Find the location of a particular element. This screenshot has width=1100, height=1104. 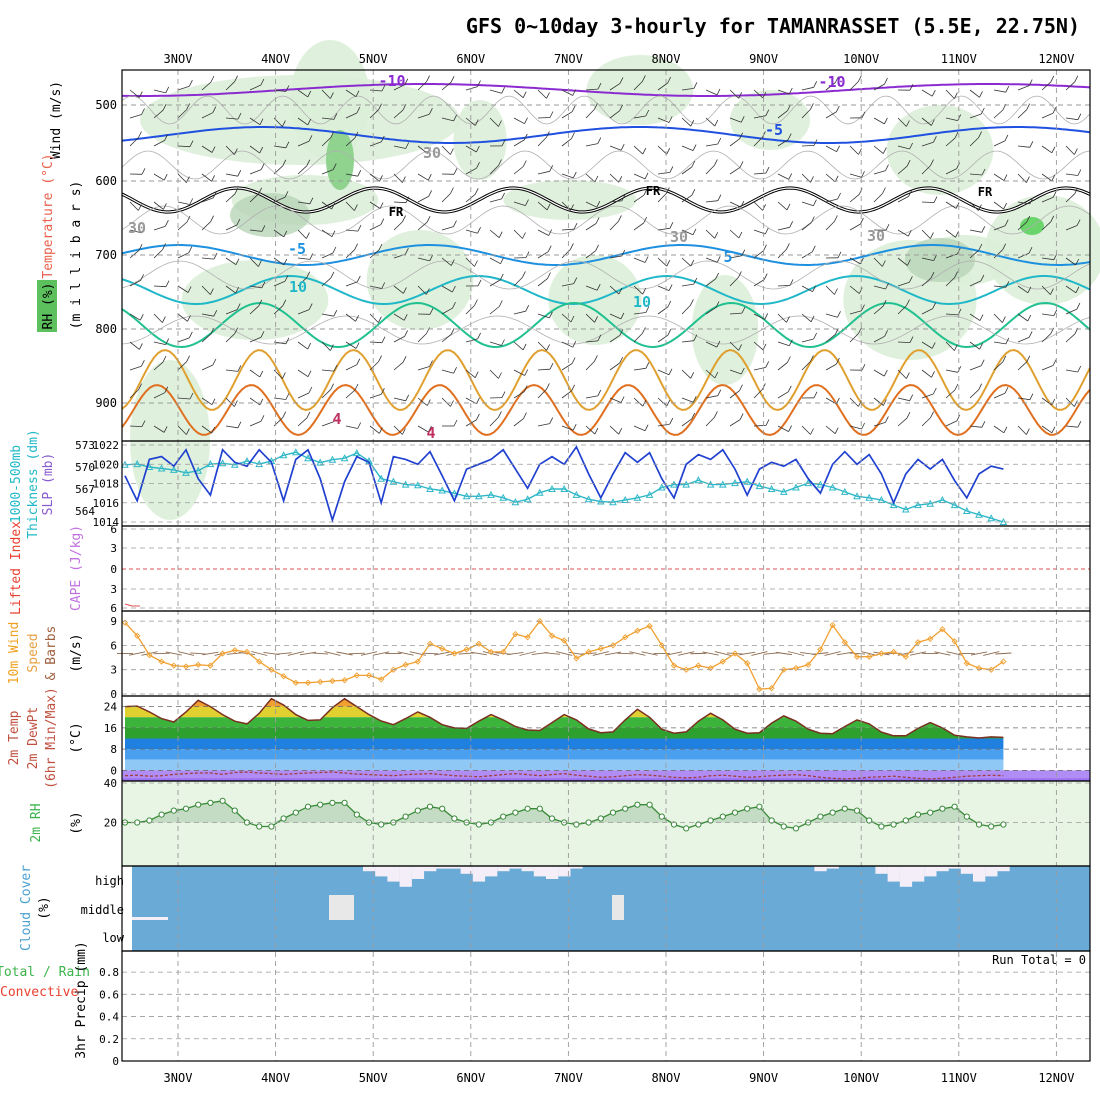

lifted-index-label: Lifted Index is located at coordinates (16, 568).